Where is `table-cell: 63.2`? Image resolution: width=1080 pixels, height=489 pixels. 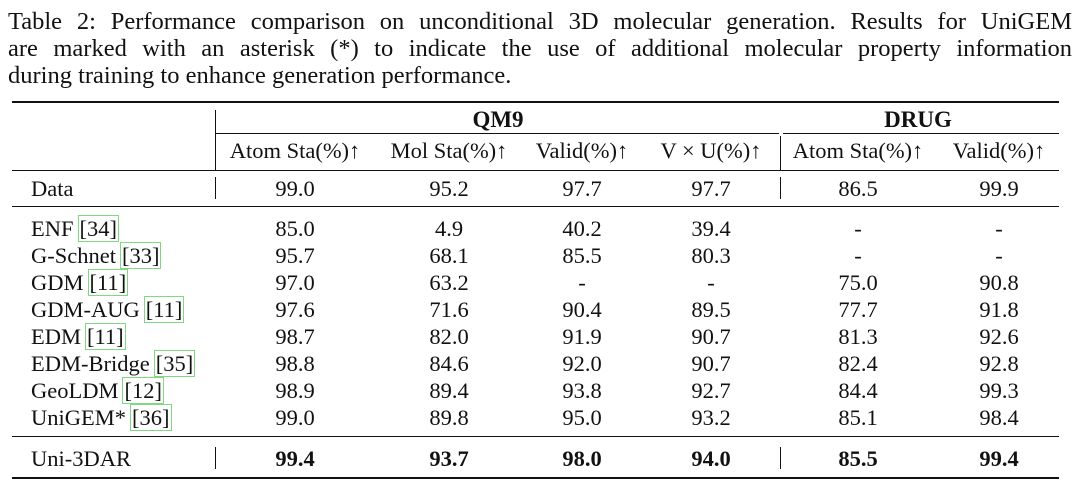
table-cell: 63.2 is located at coordinates (449, 282).